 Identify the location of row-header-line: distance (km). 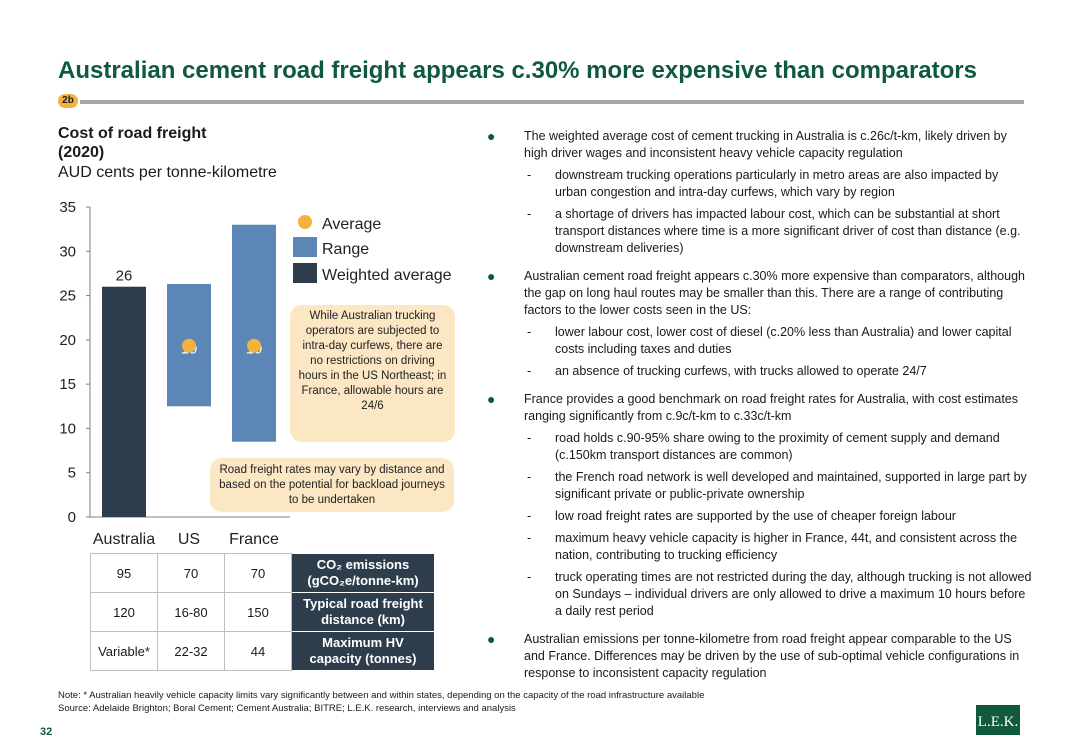
(363, 619).